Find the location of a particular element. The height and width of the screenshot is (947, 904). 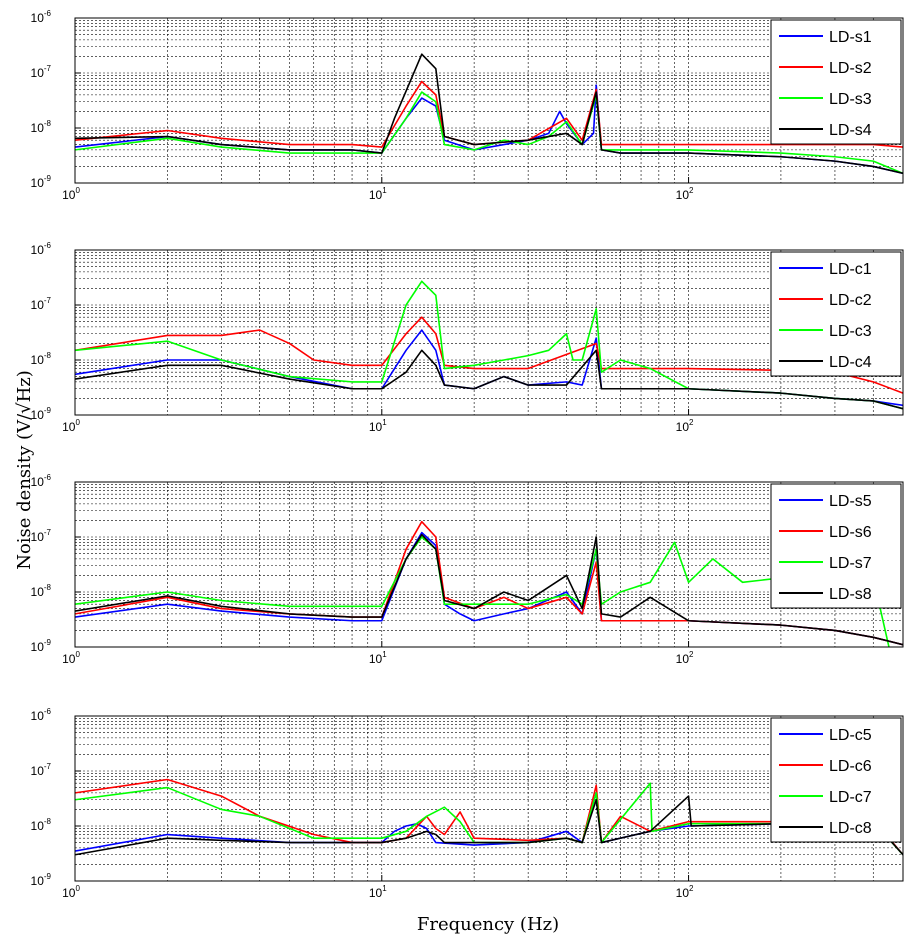

legend-label: LD-c3 is located at coordinates (850, 331).